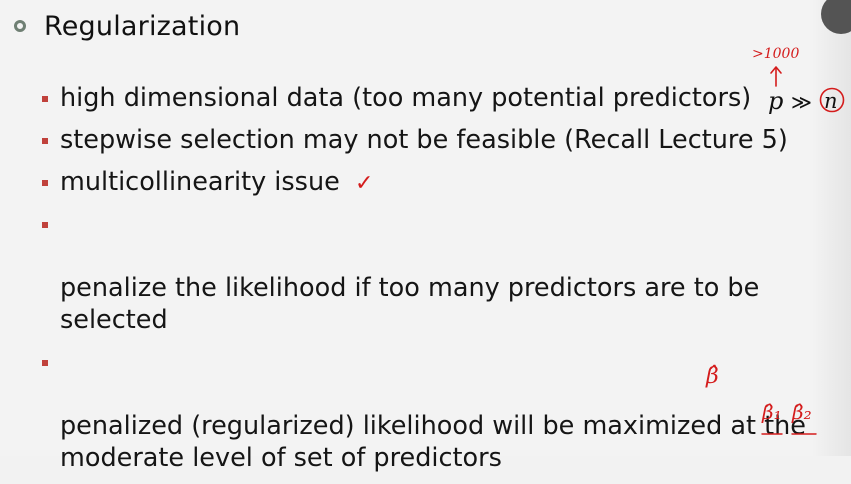 The height and width of the screenshot is (484, 851). Describe the element at coordinates (831, 228) in the screenshot. I see `edge-shadow` at that location.